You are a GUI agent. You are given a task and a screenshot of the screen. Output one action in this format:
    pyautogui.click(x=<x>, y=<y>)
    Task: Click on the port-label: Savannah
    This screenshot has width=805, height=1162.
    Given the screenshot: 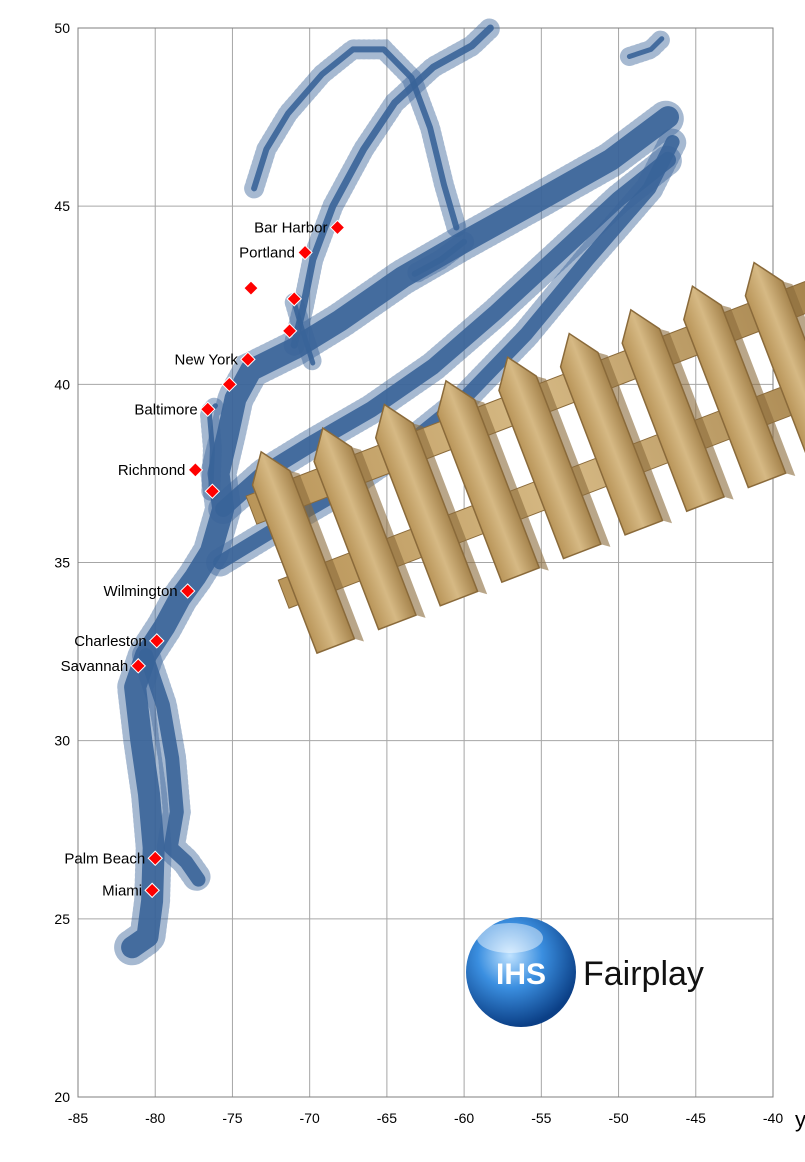 What is the action you would take?
    pyautogui.click(x=95, y=666)
    